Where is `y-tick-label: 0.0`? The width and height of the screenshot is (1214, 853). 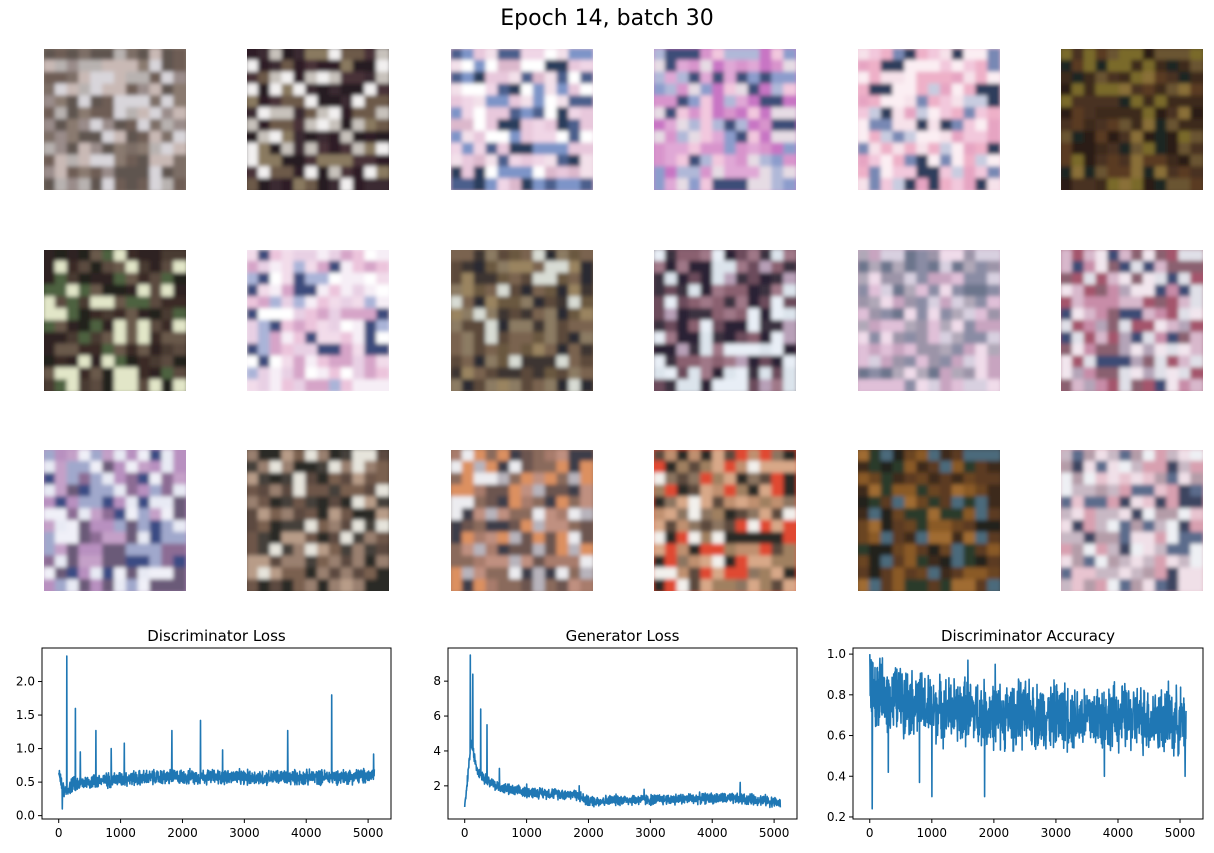
y-tick-label: 0.0 is located at coordinates (25, 816).